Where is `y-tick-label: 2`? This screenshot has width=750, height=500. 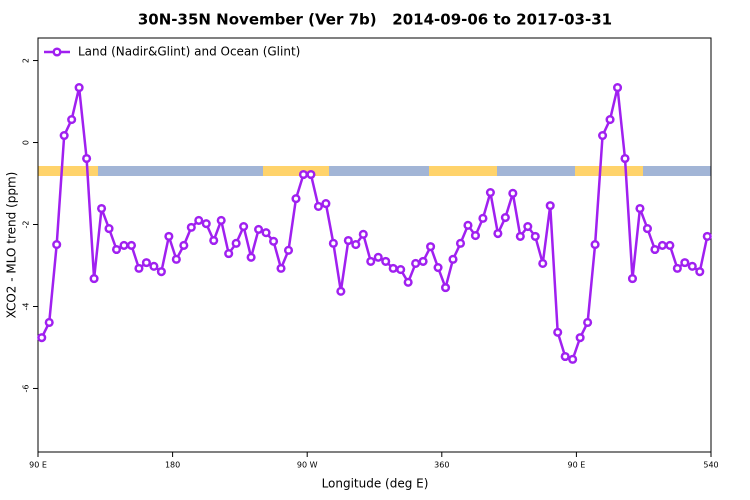
y-tick-label: 2 is located at coordinates (26, 60).